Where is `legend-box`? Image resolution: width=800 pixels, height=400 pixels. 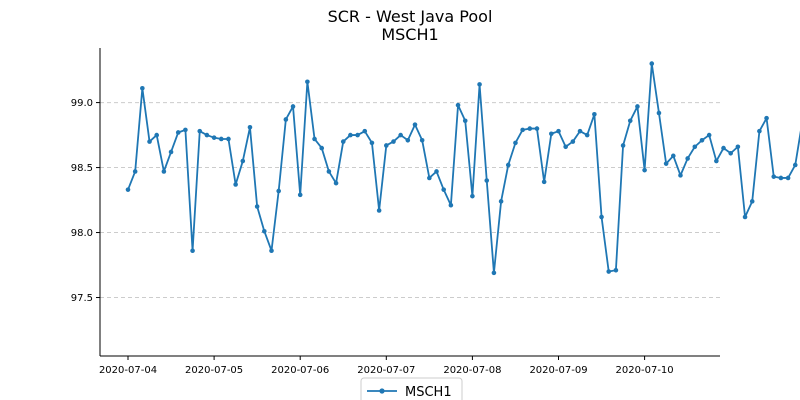
legend-box is located at coordinates (411, 388).